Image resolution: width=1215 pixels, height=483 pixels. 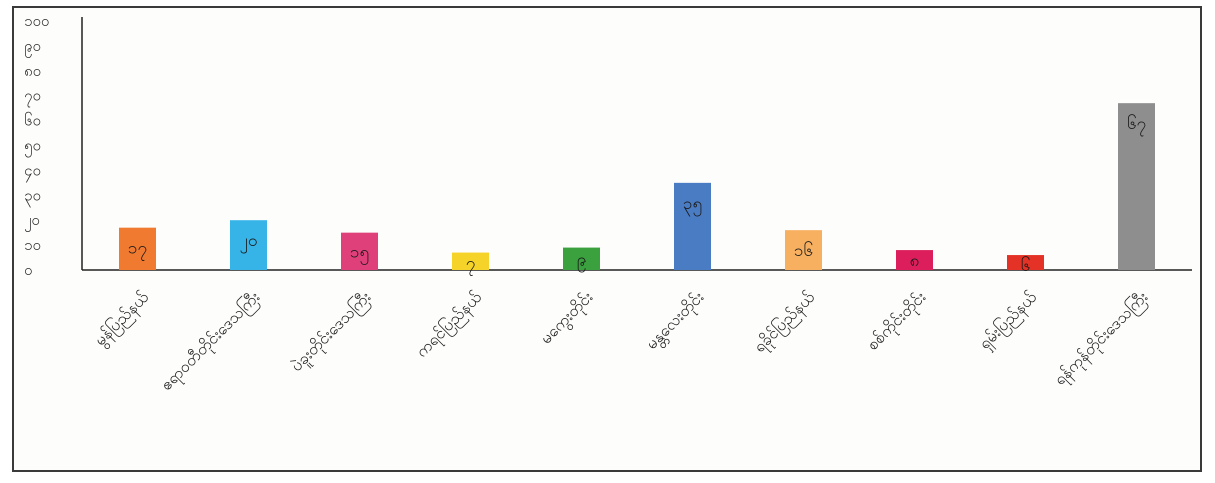 What do you see at coordinates (1136, 125) in the screenshot?
I see `bar-value-label: ၆၇` at bounding box center [1136, 125].